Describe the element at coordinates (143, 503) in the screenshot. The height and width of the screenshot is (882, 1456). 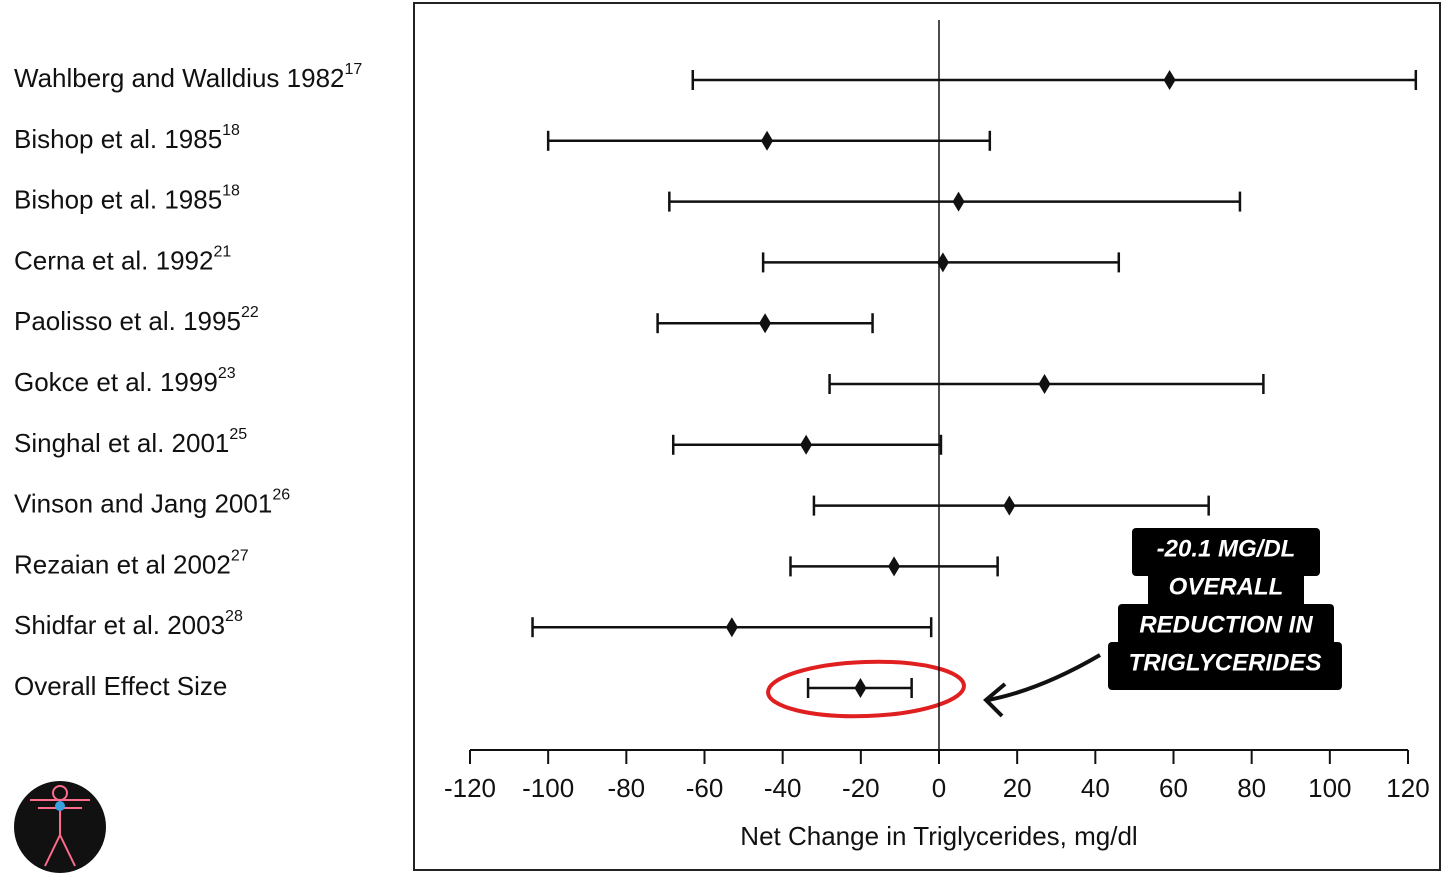
I see `study-name: Vinson and Jang 2001` at that location.